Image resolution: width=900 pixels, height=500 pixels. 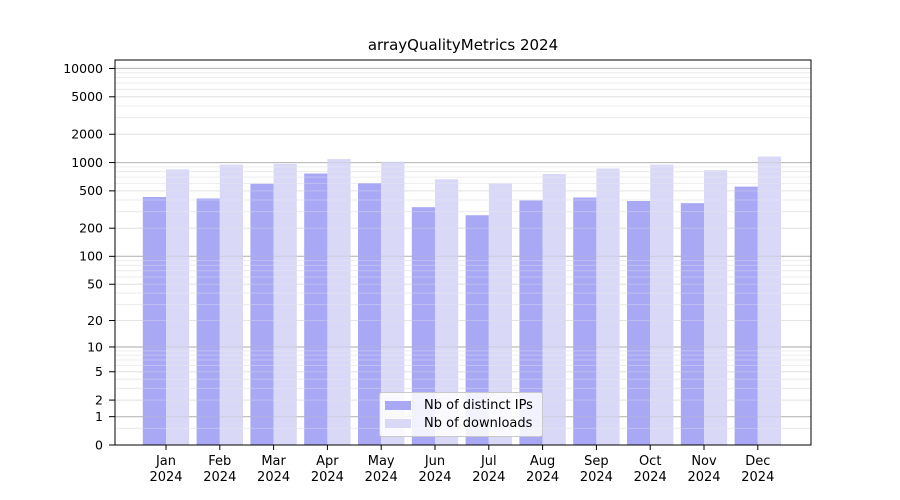 What do you see at coordinates (99, 416) in the screenshot?
I see `y-tick-label: 1` at bounding box center [99, 416].